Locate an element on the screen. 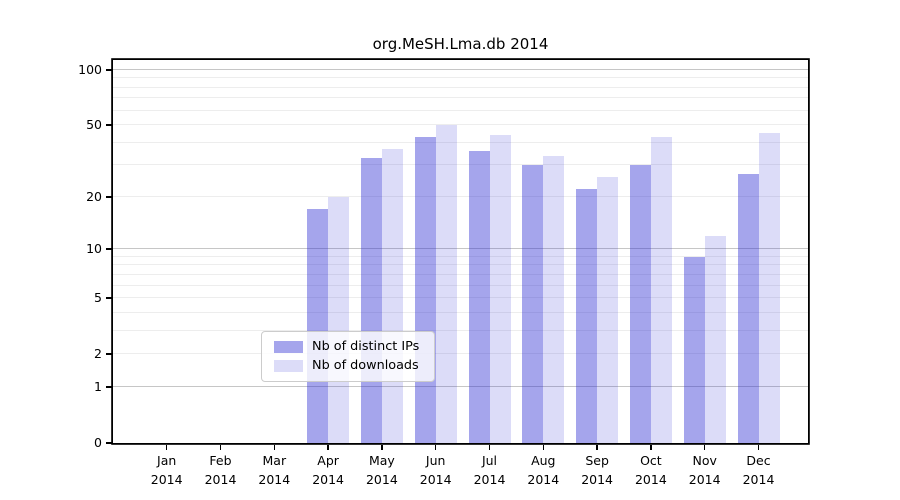 This screenshot has width=900, height=500. y-tick-label-10: 10 is located at coordinates (94, 249).